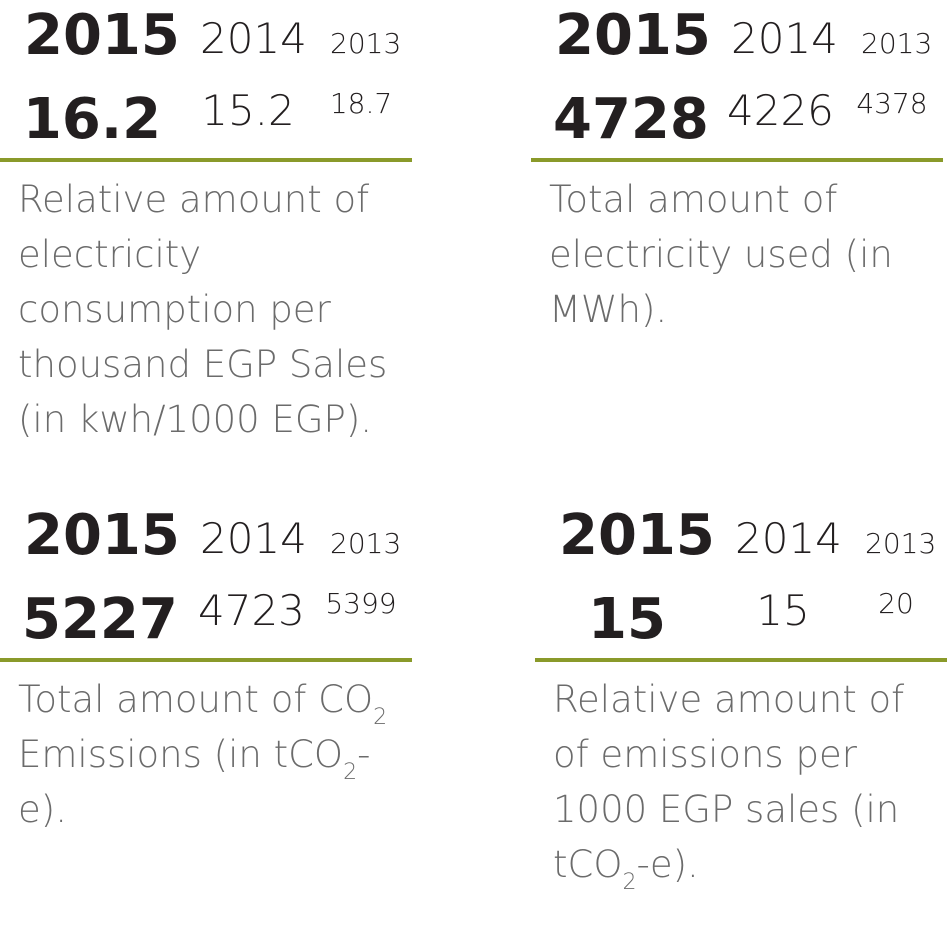  What do you see at coordinates (892, 103) in the screenshot?
I see `value-2013: 4378` at bounding box center [892, 103].